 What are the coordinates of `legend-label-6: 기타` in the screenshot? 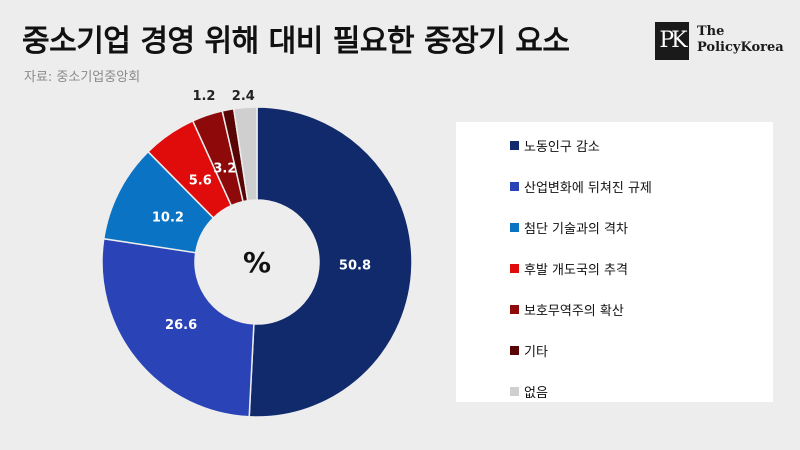 It's located at (536, 352).